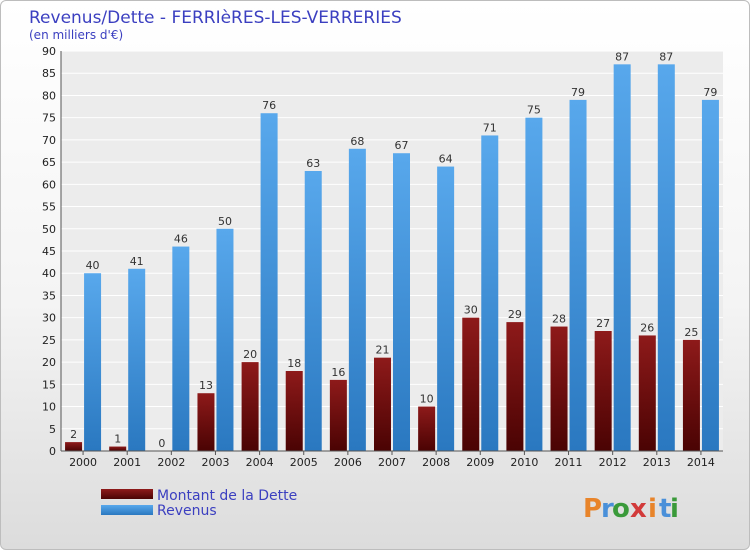 The height and width of the screenshot is (550, 750). Describe the element at coordinates (127, 510) in the screenshot. I see `legend-swatch-revenus` at that location.